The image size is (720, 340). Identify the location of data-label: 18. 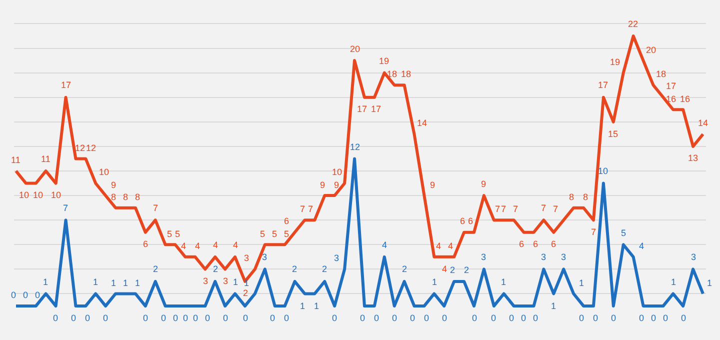
(406, 74).